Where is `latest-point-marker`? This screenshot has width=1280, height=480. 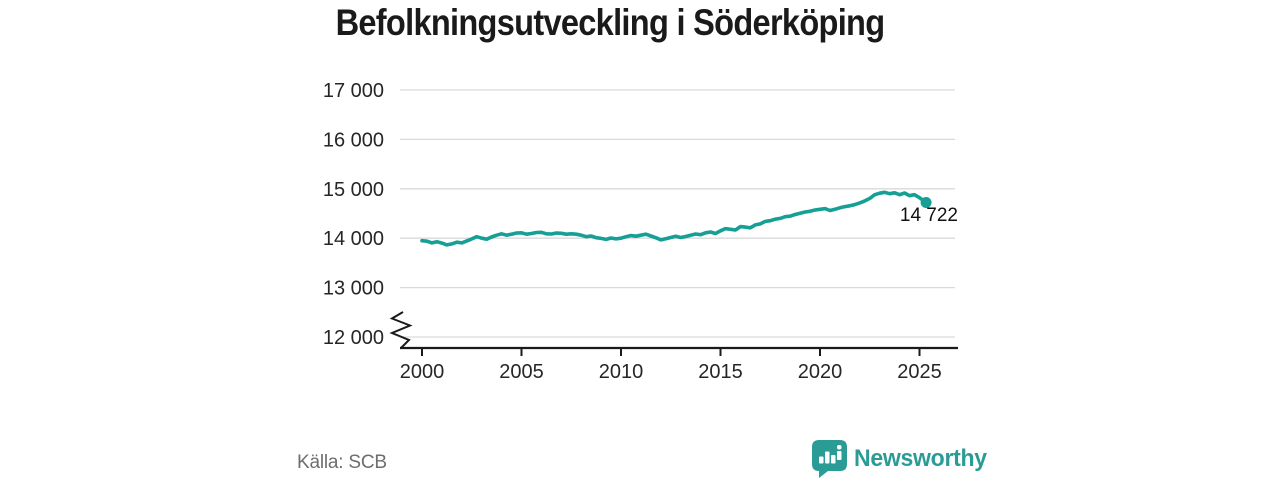
latest-point-marker is located at coordinates (926, 202).